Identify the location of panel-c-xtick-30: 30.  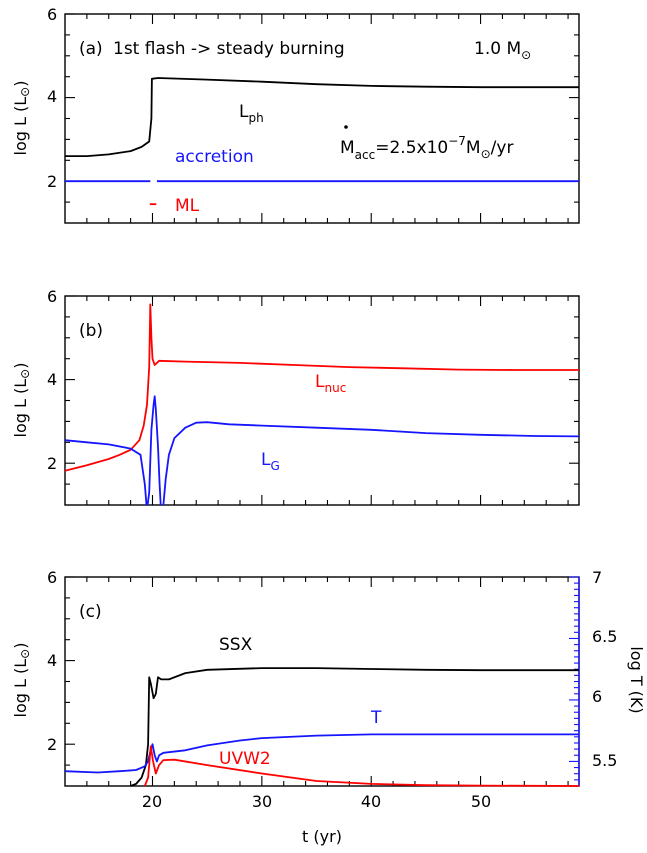
(262, 801).